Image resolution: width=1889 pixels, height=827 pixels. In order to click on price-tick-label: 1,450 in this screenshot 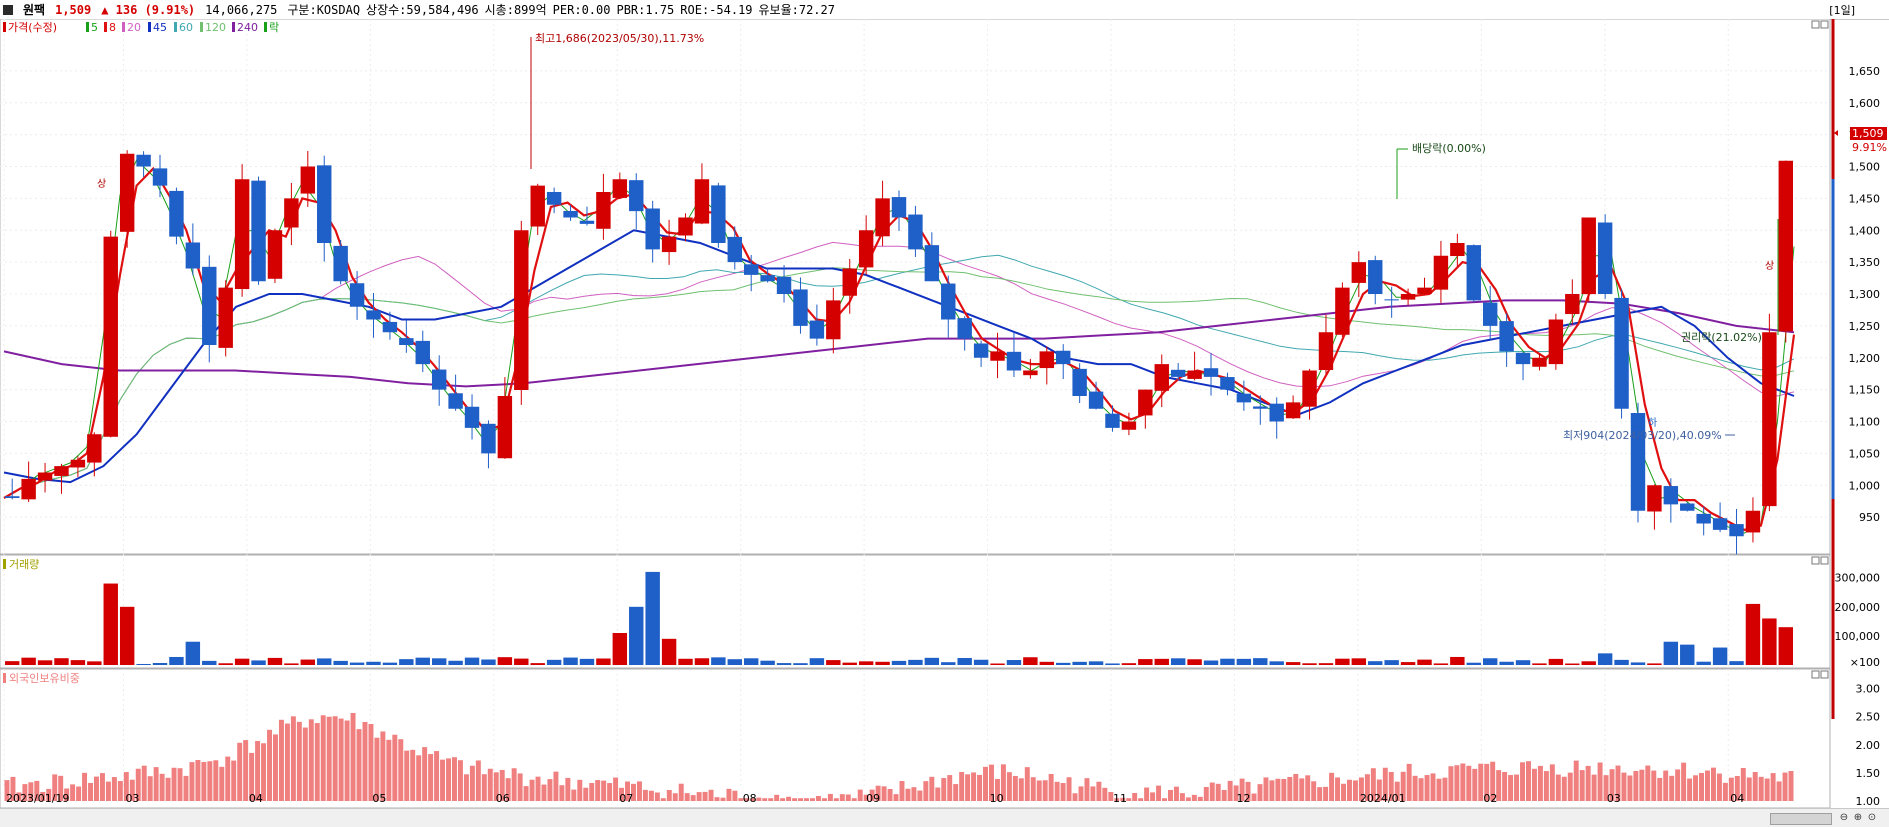, I will do `click(1865, 198)`.